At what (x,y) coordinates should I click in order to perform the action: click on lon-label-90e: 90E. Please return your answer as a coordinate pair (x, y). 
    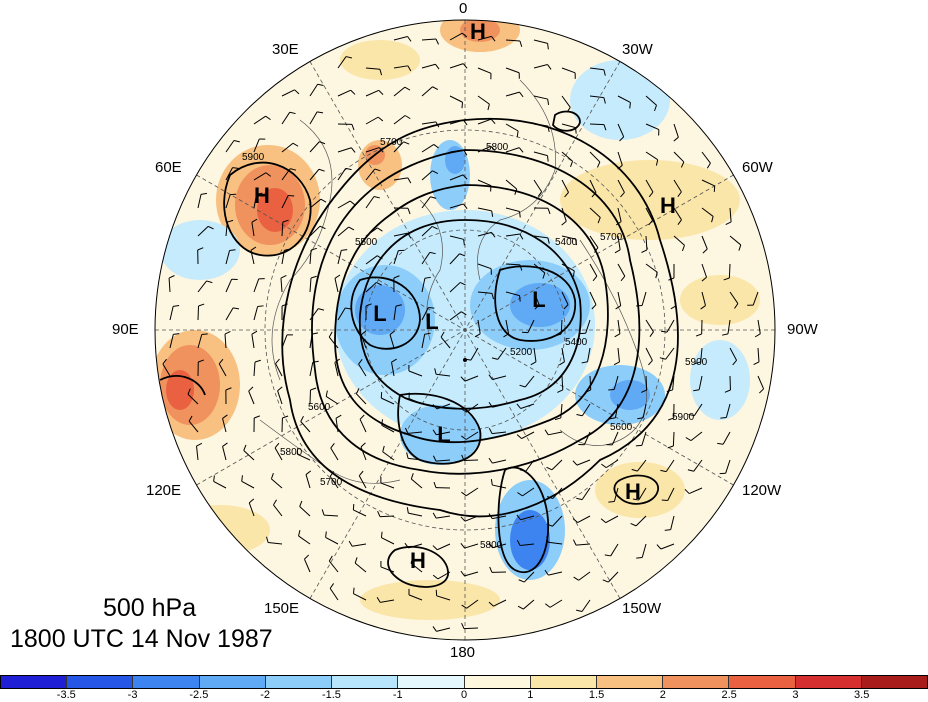
    Looking at the image, I should click on (125, 329).